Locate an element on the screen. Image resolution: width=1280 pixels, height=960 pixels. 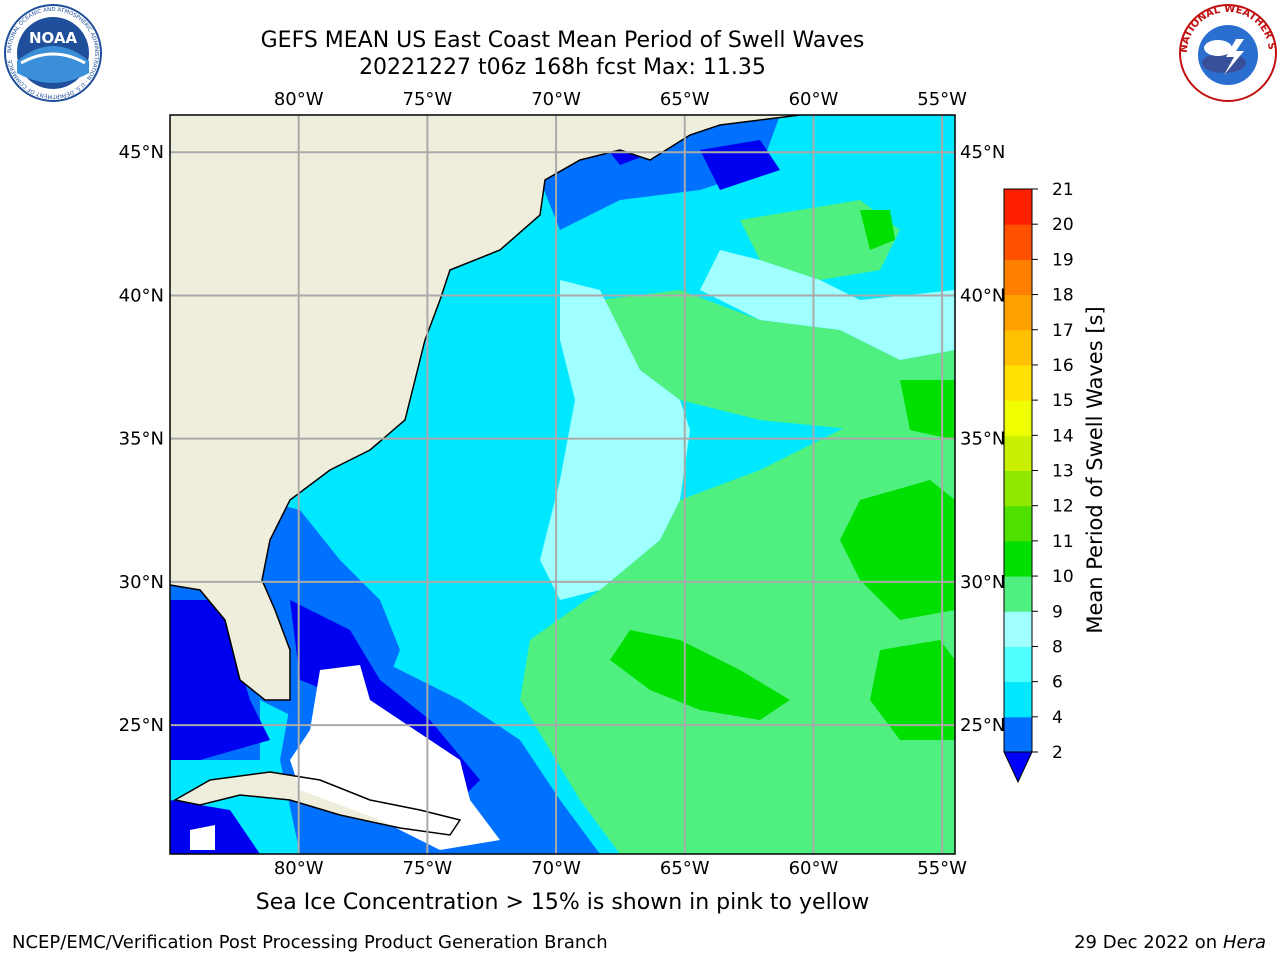
lat-label-left: 25°N is located at coordinates (141, 725).